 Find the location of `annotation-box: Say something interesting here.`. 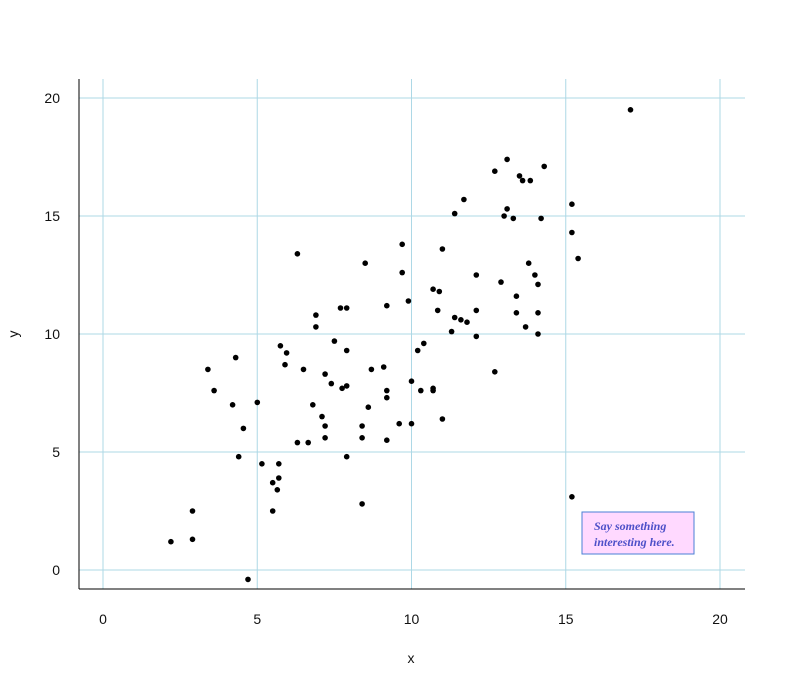

annotation-box: Say something interesting here. is located at coordinates (638, 533).